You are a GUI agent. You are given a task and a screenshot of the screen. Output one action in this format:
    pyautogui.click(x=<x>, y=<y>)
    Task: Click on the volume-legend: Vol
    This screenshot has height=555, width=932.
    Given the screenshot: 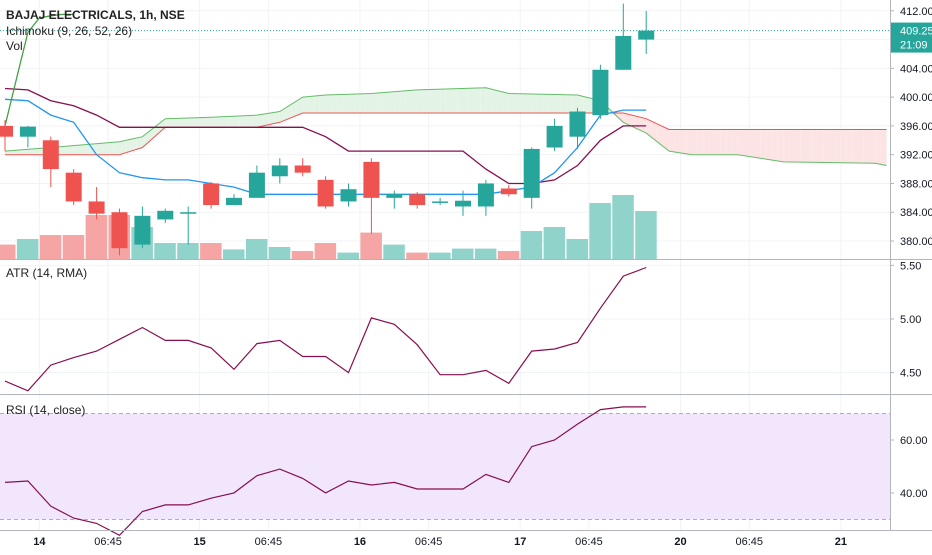 What is the action you would take?
    pyautogui.click(x=14, y=46)
    